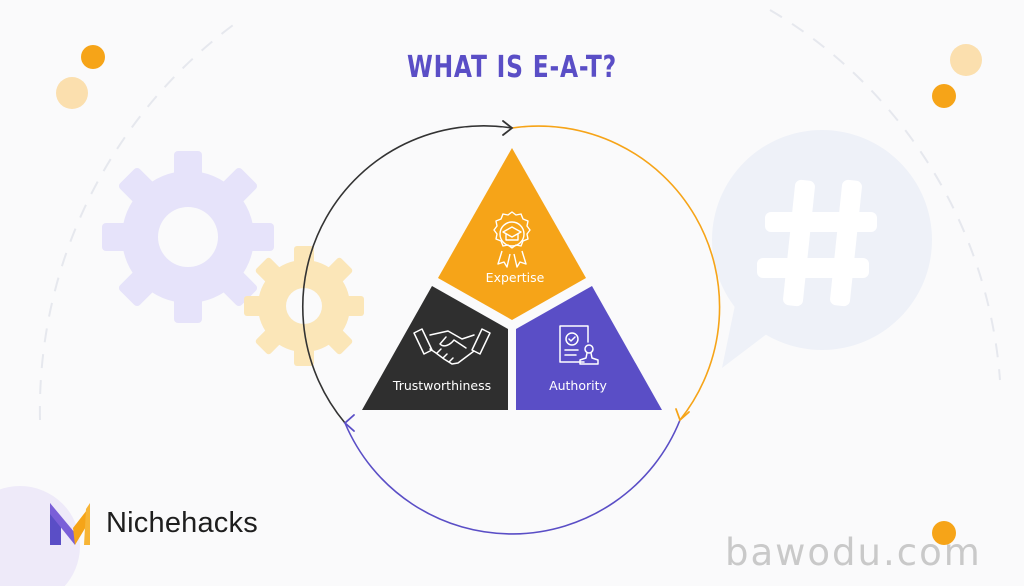  I want to click on trustworthiness-segment, so click(435, 348).